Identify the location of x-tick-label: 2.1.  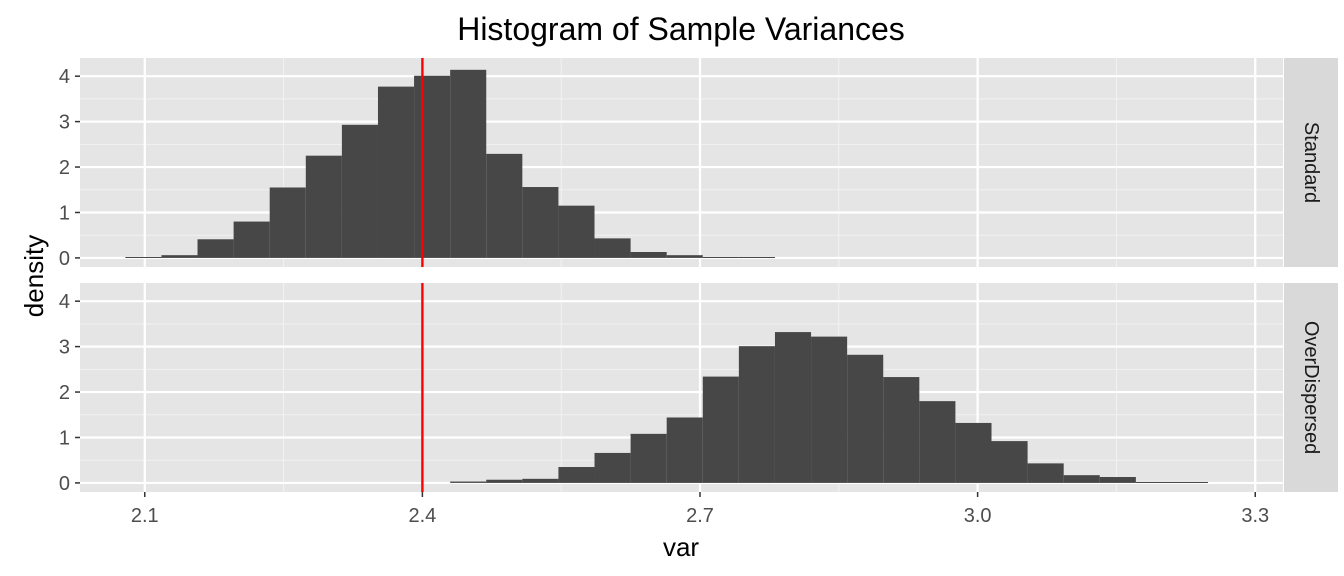
(145, 516).